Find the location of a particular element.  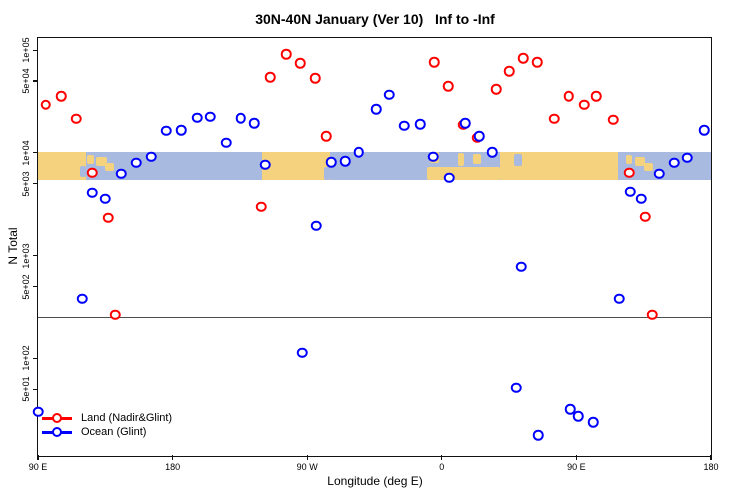

legend-item-ocean: Ocean (Glint) is located at coordinates (107, 432).